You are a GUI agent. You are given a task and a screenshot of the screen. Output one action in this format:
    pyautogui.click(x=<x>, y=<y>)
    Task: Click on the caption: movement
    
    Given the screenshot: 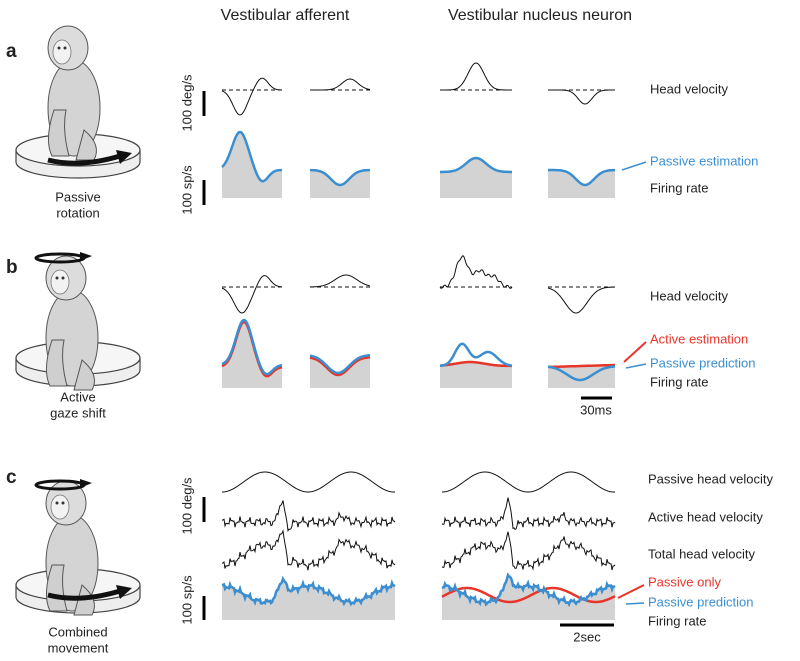 What is the action you would take?
    pyautogui.click(x=78, y=647)
    